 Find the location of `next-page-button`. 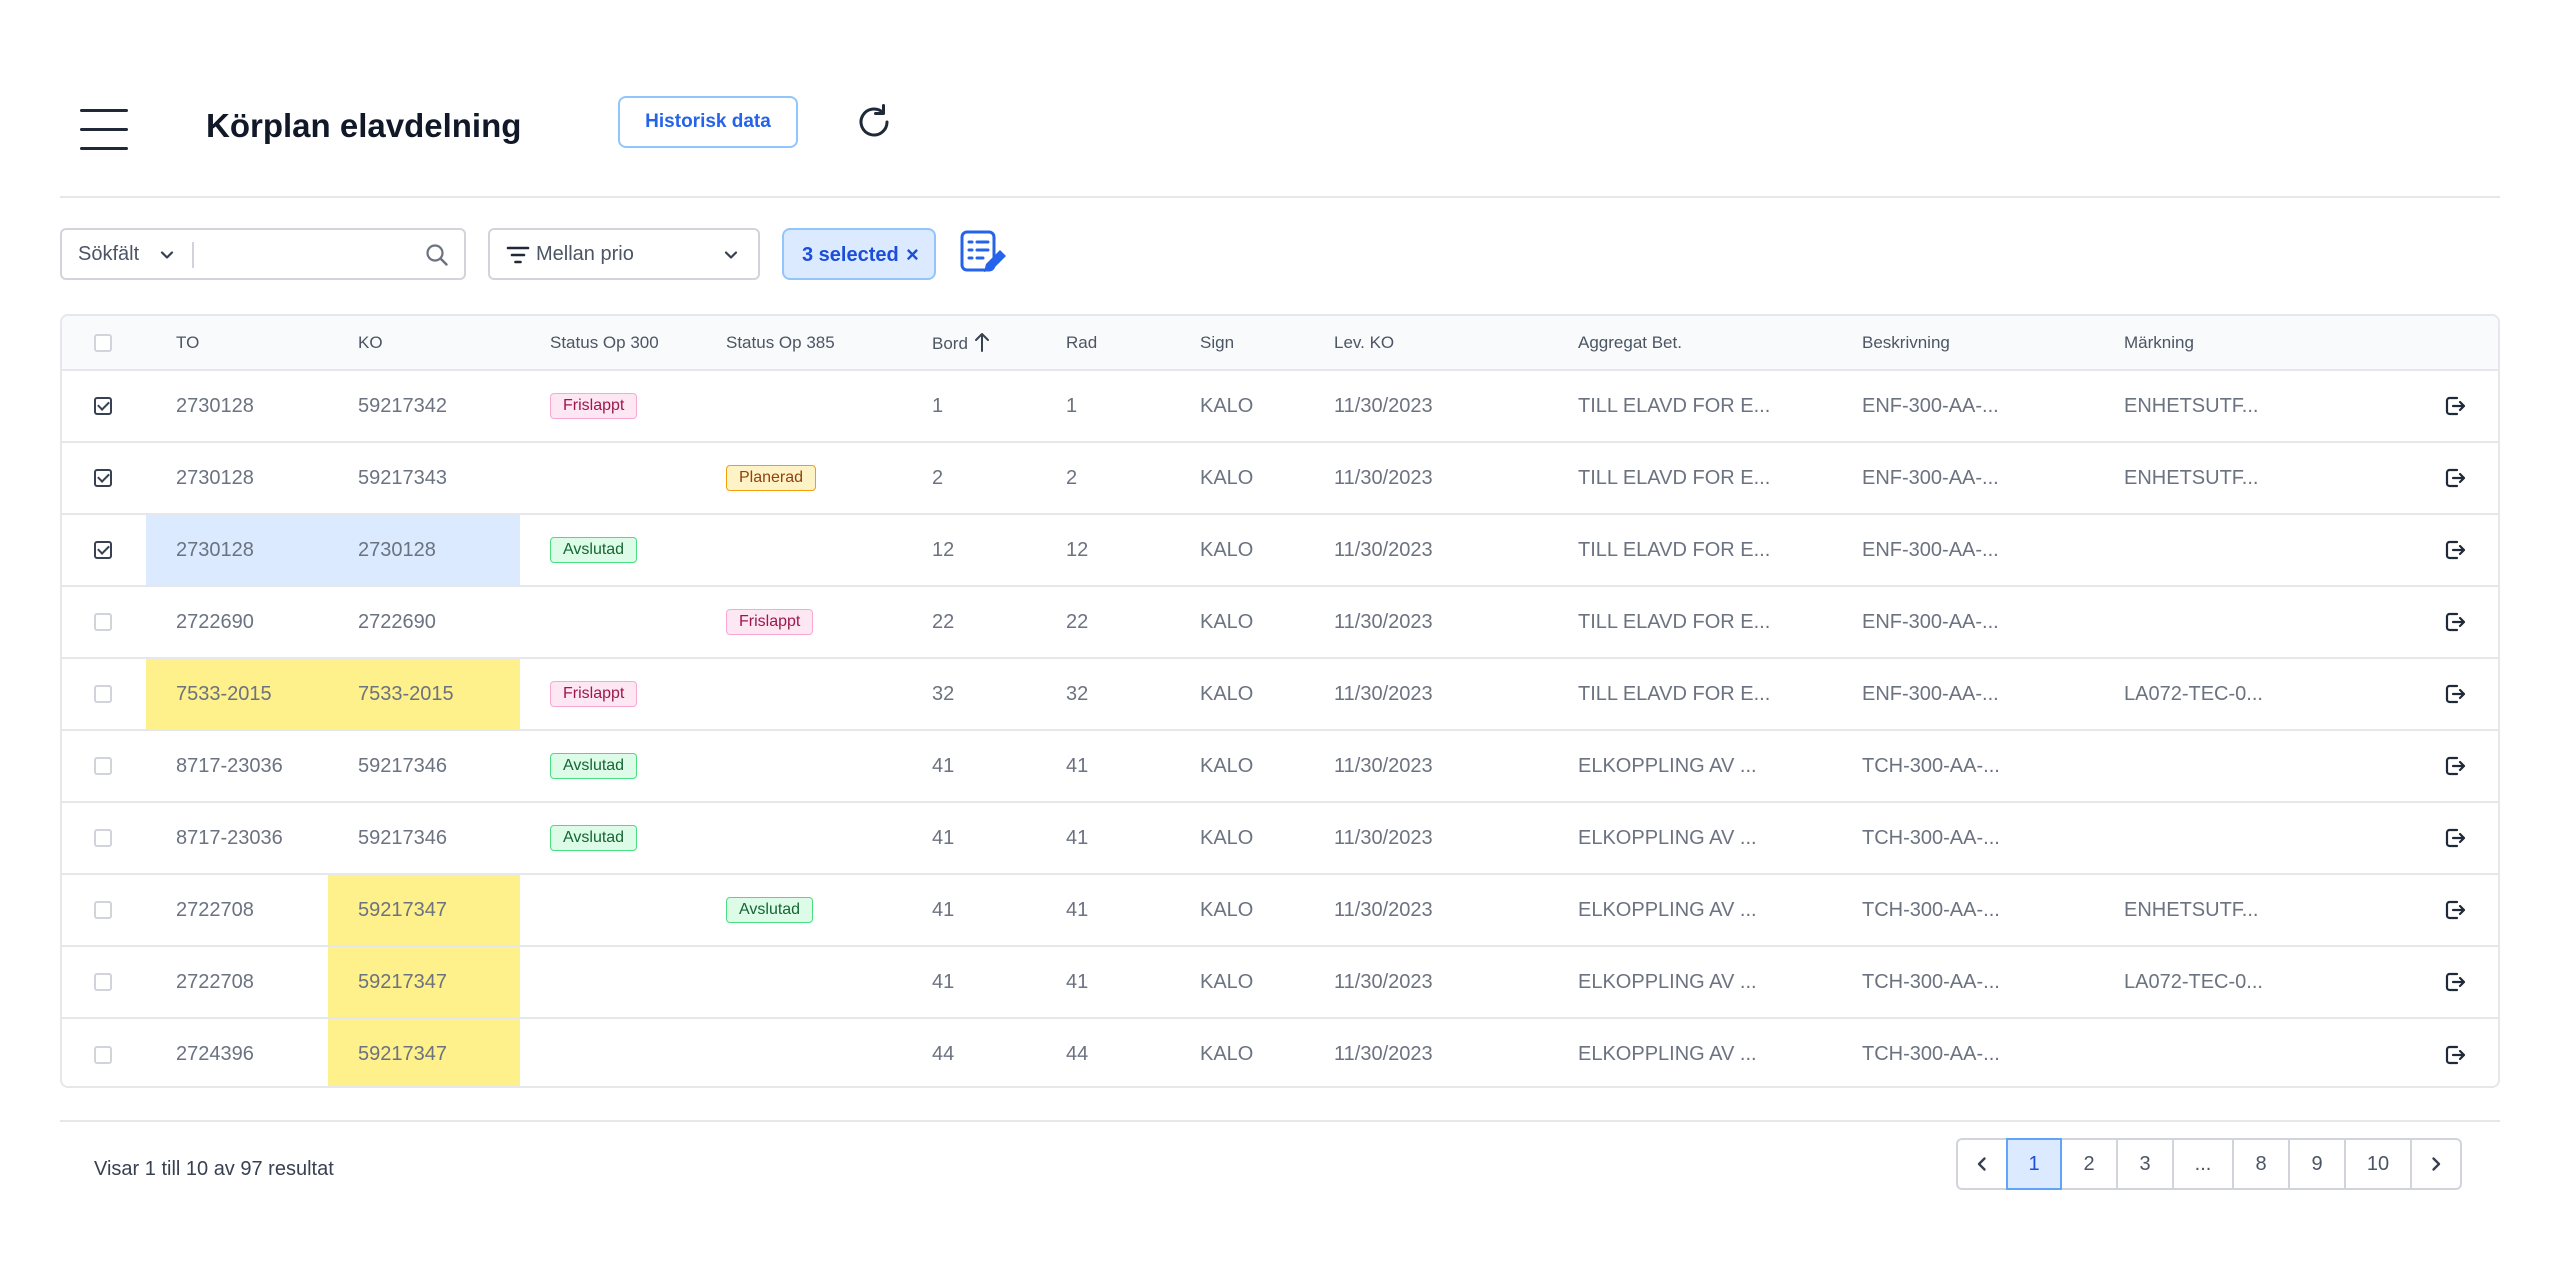

next-page-button is located at coordinates (2436, 1164).